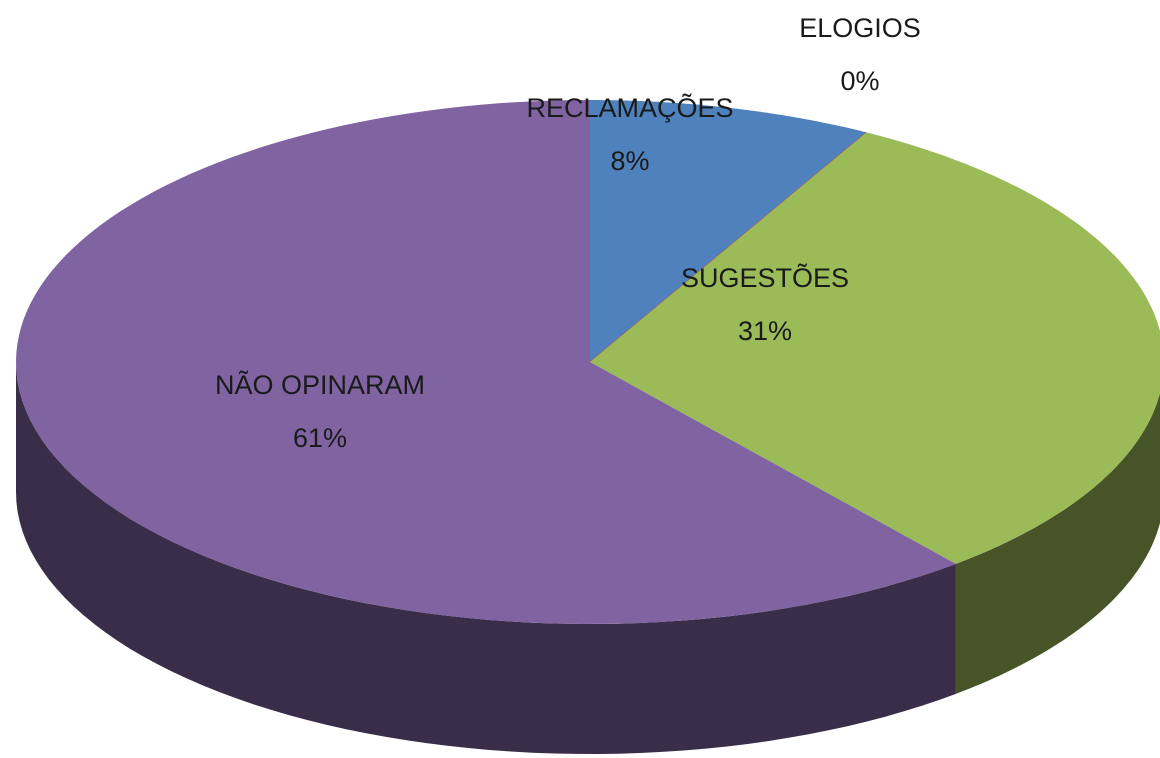 This screenshot has width=1160, height=758. What do you see at coordinates (629, 161) in the screenshot?
I see `slice-value-label: 8%` at bounding box center [629, 161].